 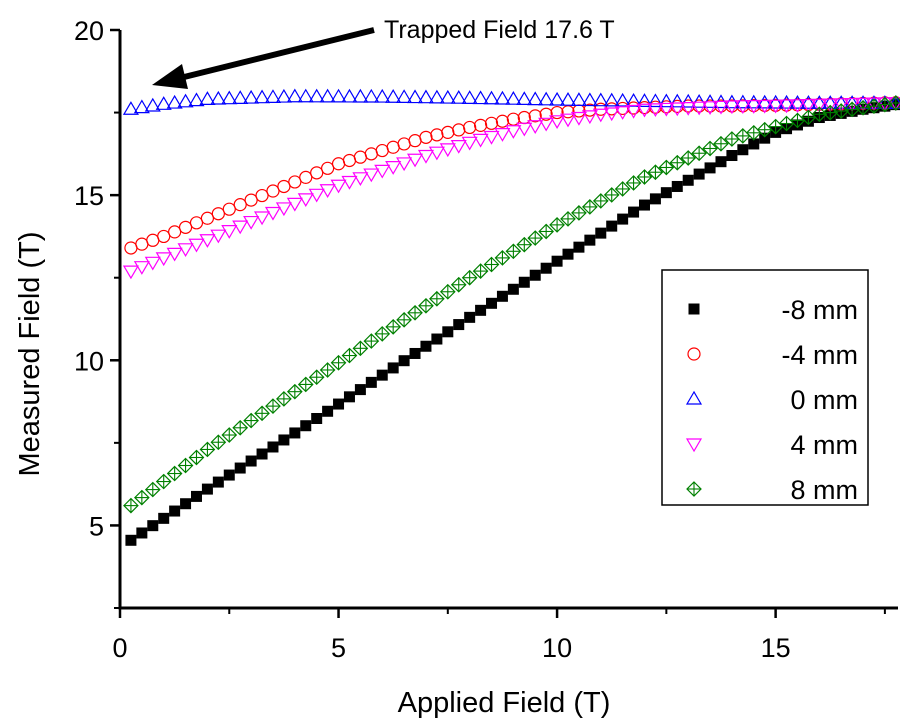 I want to click on y-axis-title: Measured Field (T), so click(x=30, y=354).